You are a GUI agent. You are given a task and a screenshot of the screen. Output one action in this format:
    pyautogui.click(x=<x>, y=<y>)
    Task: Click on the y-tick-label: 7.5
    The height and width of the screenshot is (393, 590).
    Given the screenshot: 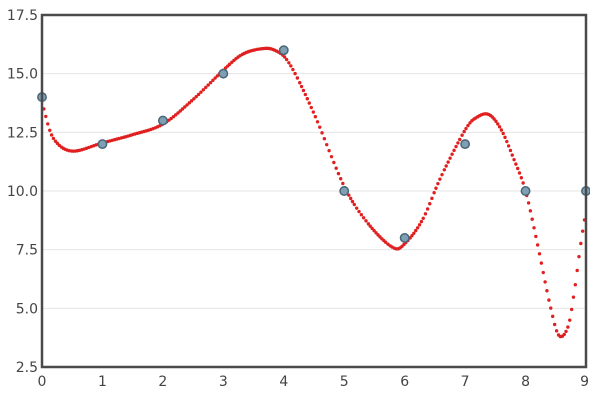 What is the action you would take?
    pyautogui.click(x=27, y=251)
    